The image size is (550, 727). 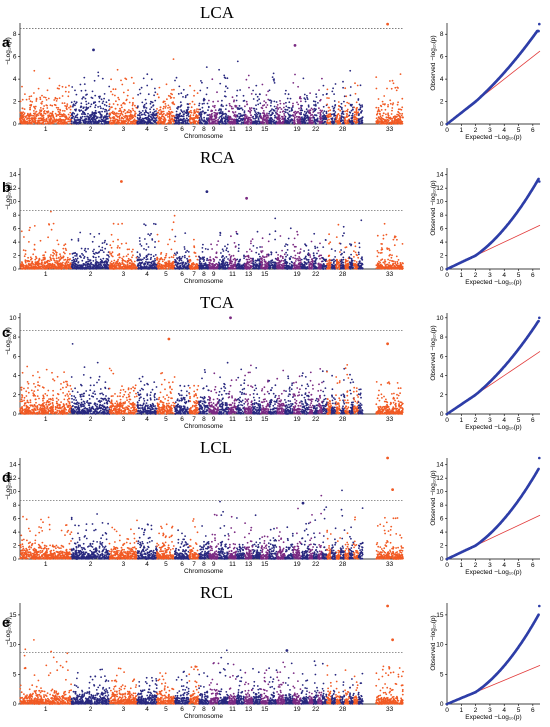 What do you see at coordinates (320, 698) in the screenshot?
I see `chromosome-23-points` at bounding box center [320, 698].